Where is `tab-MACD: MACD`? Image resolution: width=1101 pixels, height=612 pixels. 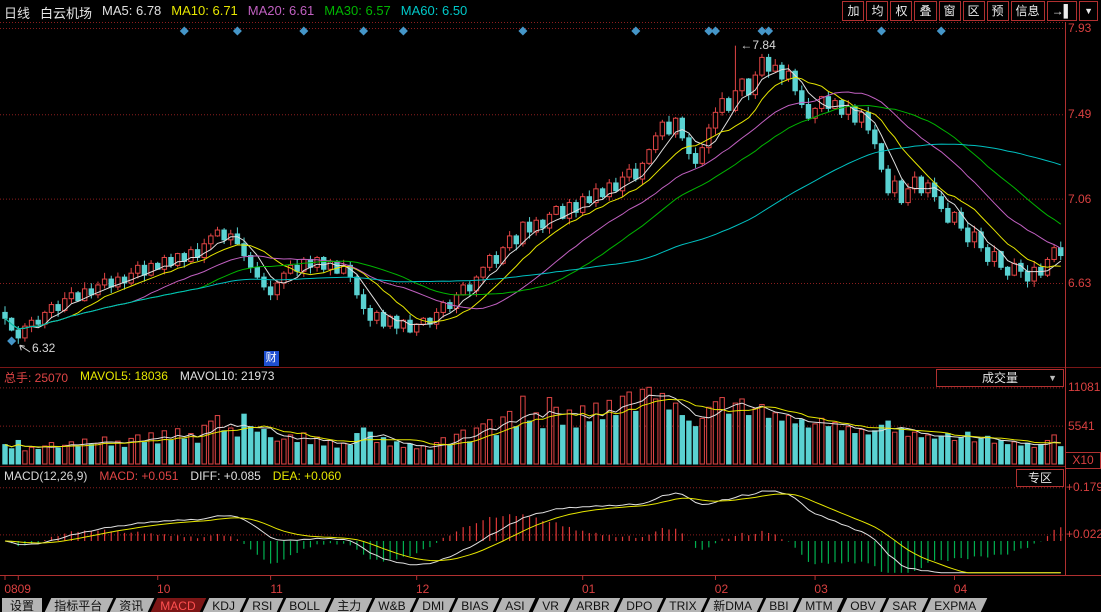 tab-MACD: MACD is located at coordinates (178, 605).